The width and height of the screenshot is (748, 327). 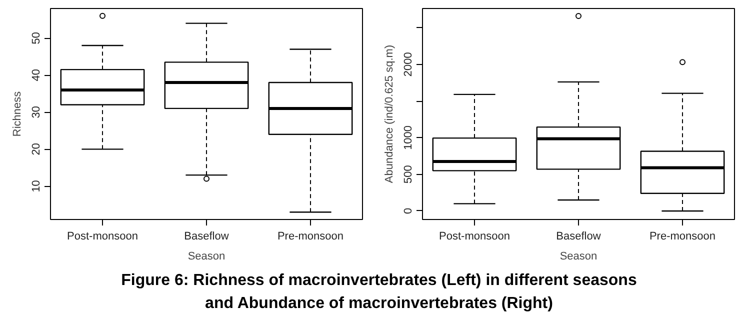 I want to click on y-tick-label: 2000, so click(x=408, y=64).